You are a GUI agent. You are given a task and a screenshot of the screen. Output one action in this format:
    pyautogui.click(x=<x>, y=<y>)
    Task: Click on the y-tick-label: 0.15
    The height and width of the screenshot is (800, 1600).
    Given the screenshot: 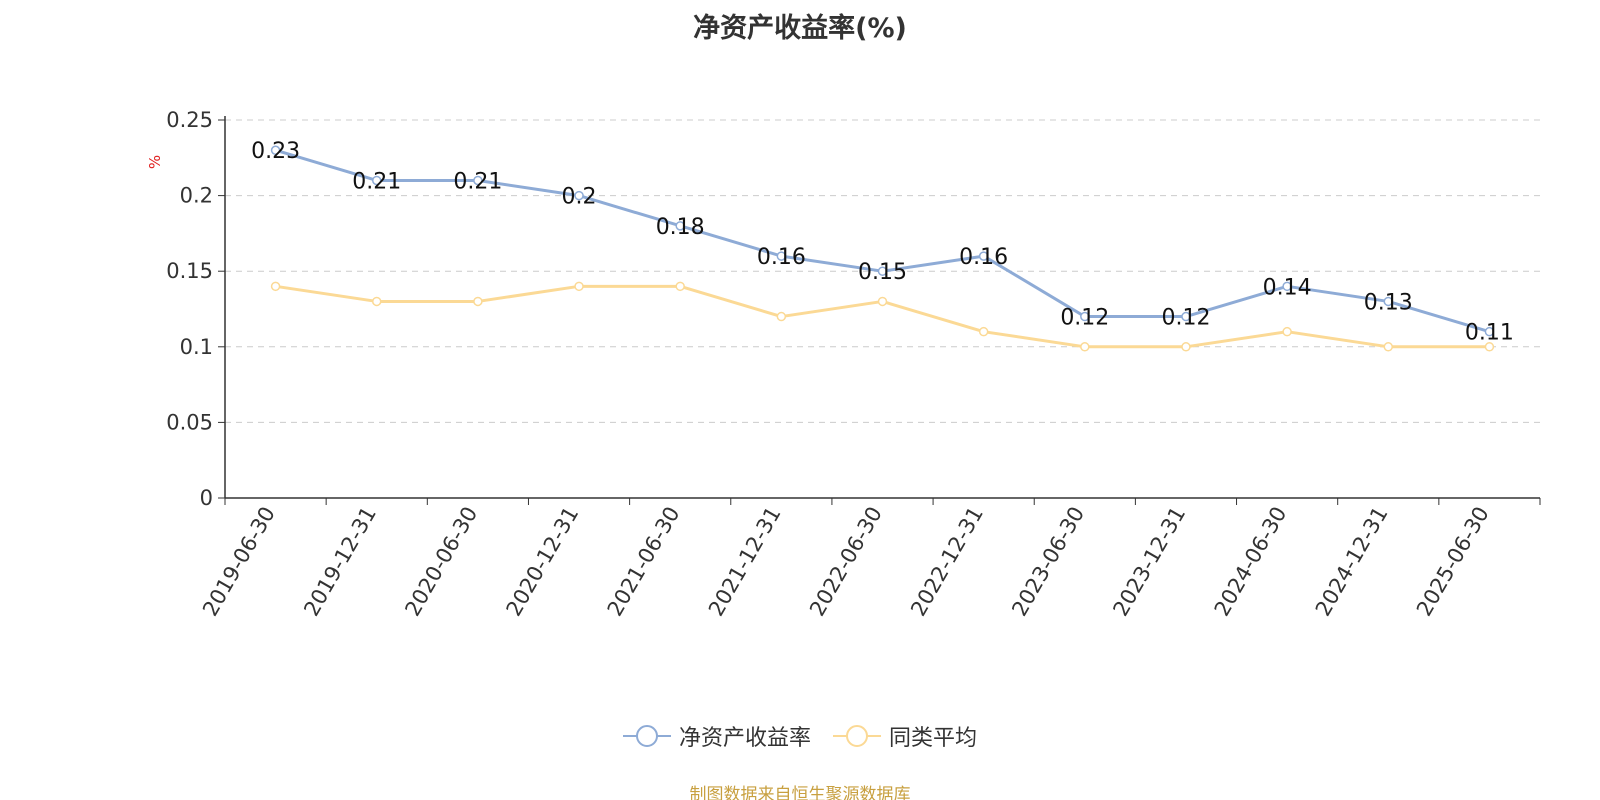 What is the action you would take?
    pyautogui.click(x=189, y=271)
    